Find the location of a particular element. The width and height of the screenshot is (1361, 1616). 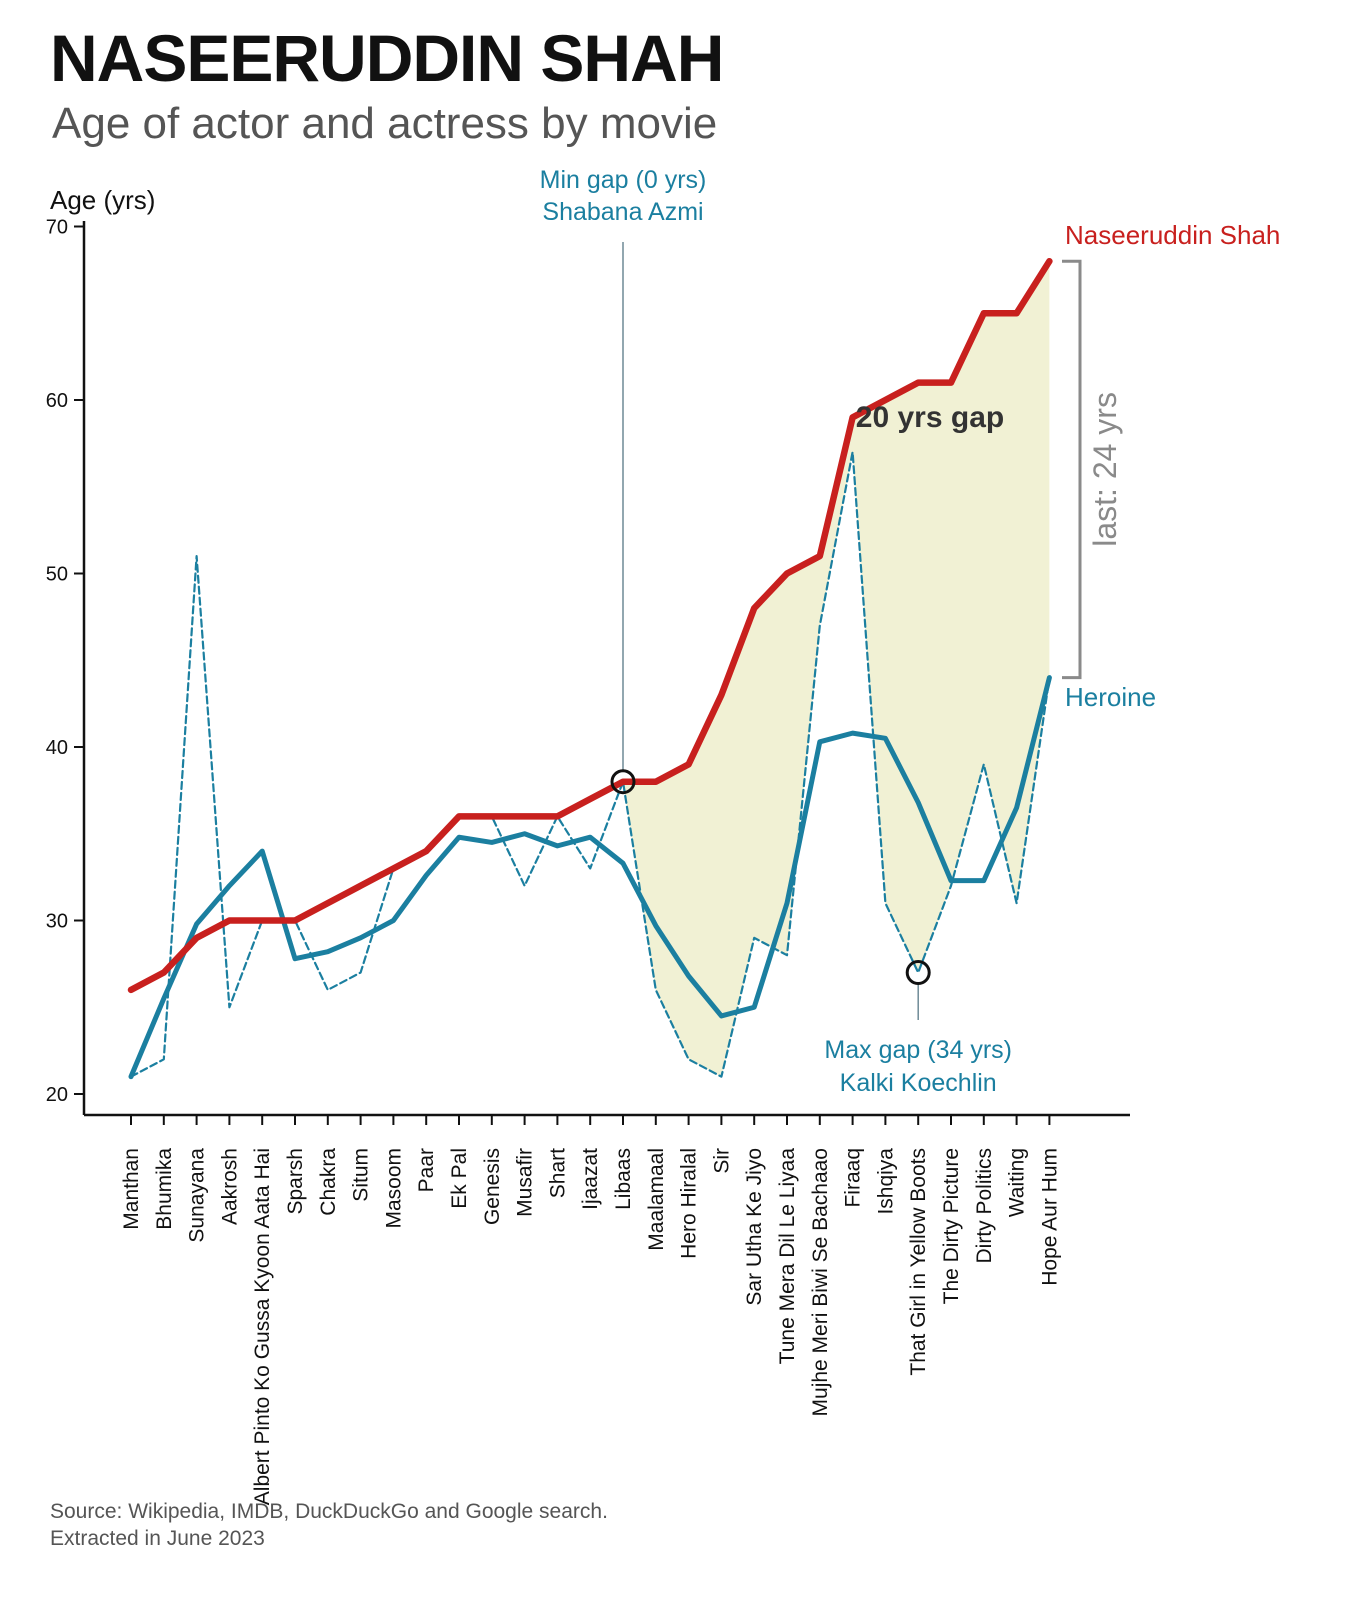

y-axis-label: Age (yrs) is located at coordinates (102, 200).